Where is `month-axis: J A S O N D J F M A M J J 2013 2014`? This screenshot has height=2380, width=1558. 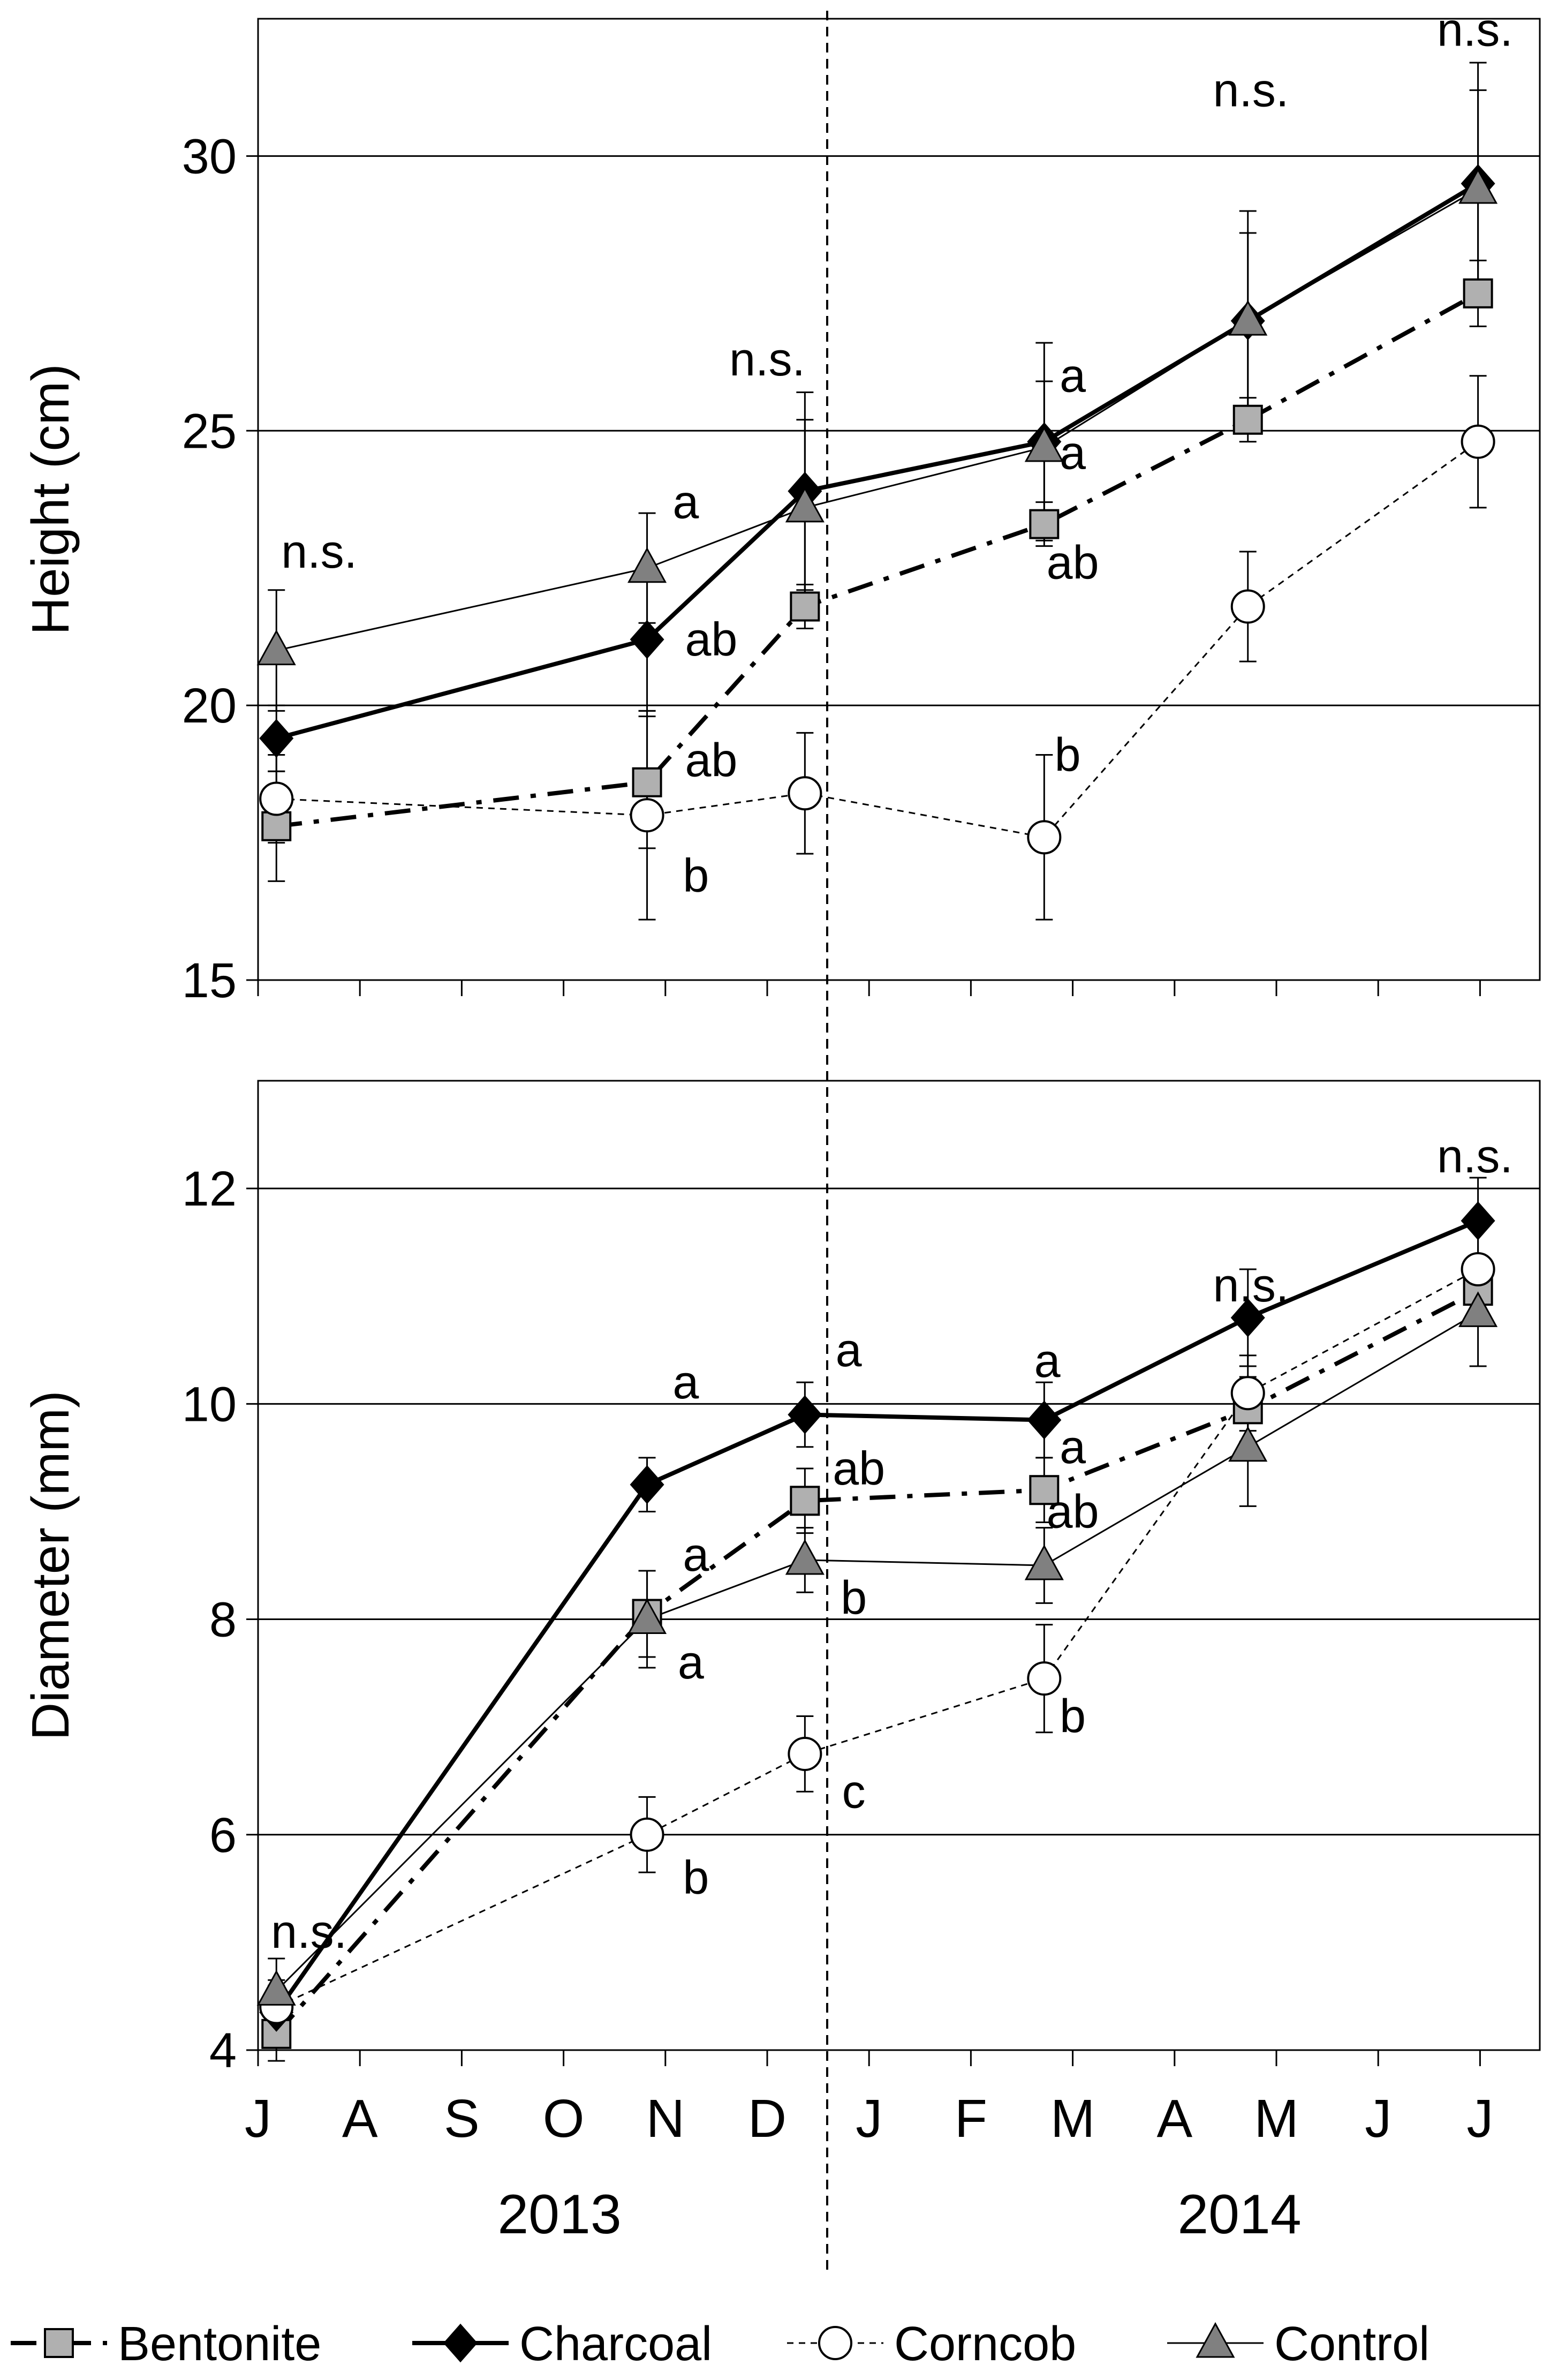
month-axis: J A S O N D J F M A M J J 2013 2014 is located at coordinates (869, 2167).